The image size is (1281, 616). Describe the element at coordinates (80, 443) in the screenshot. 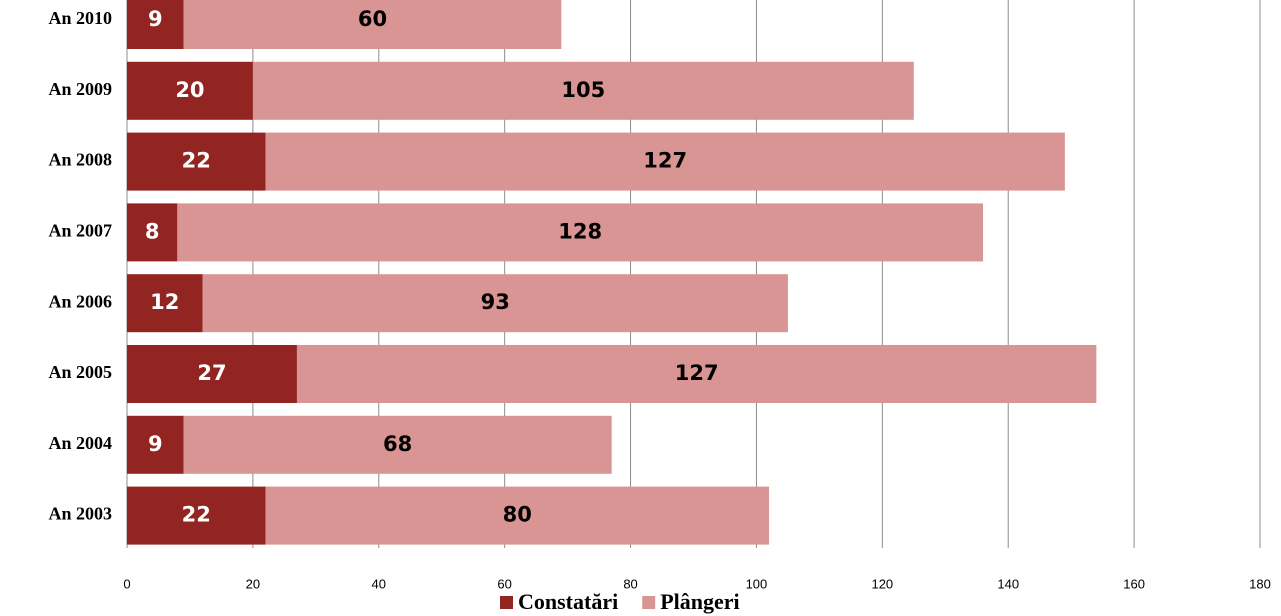

I see `y-tick-label: An 2004` at that location.